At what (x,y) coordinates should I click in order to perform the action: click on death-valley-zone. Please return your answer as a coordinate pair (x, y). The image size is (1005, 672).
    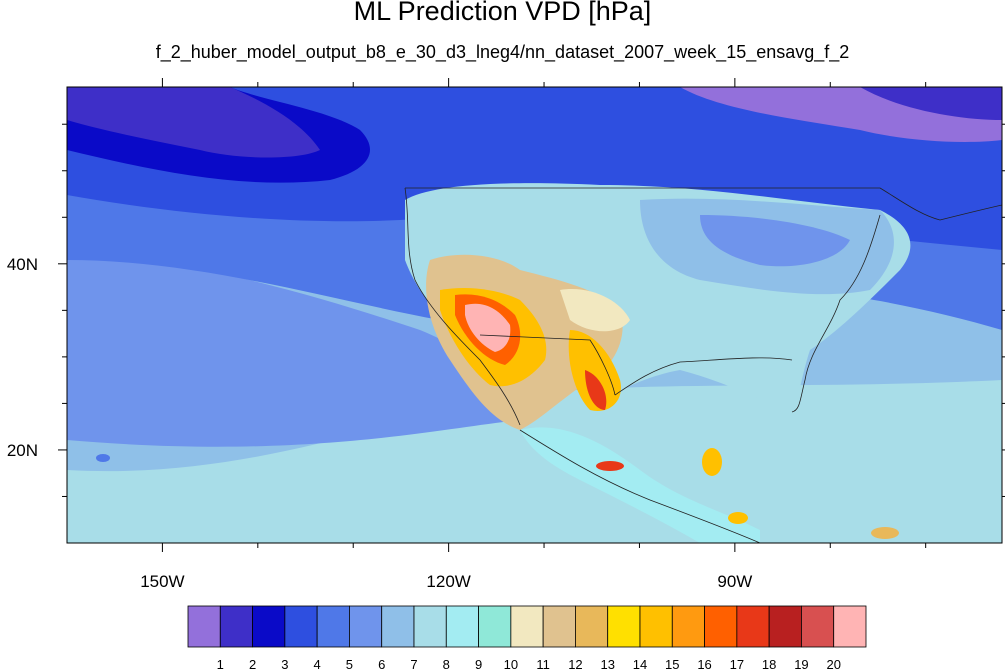
    Looking at the image, I should click on (488, 327).